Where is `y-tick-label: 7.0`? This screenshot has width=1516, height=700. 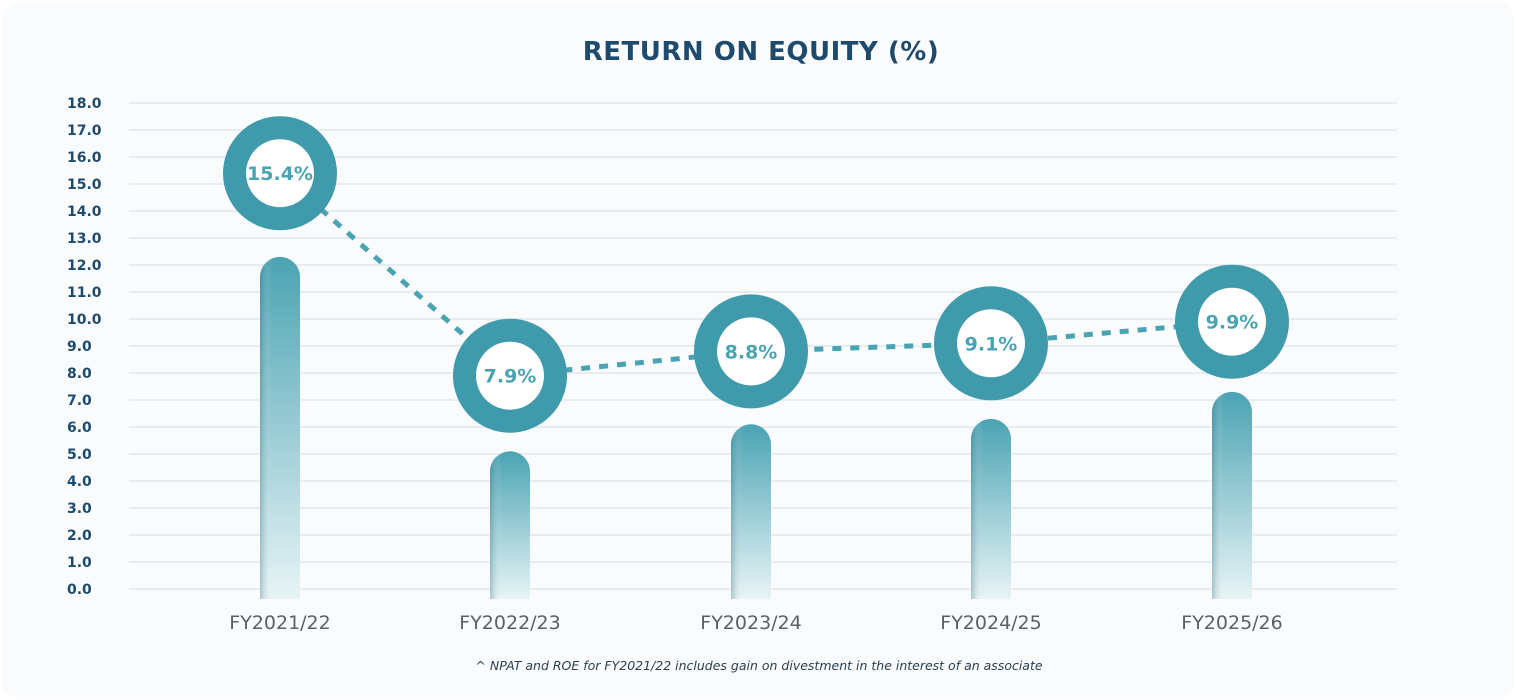 y-tick-label: 7.0 is located at coordinates (79, 401).